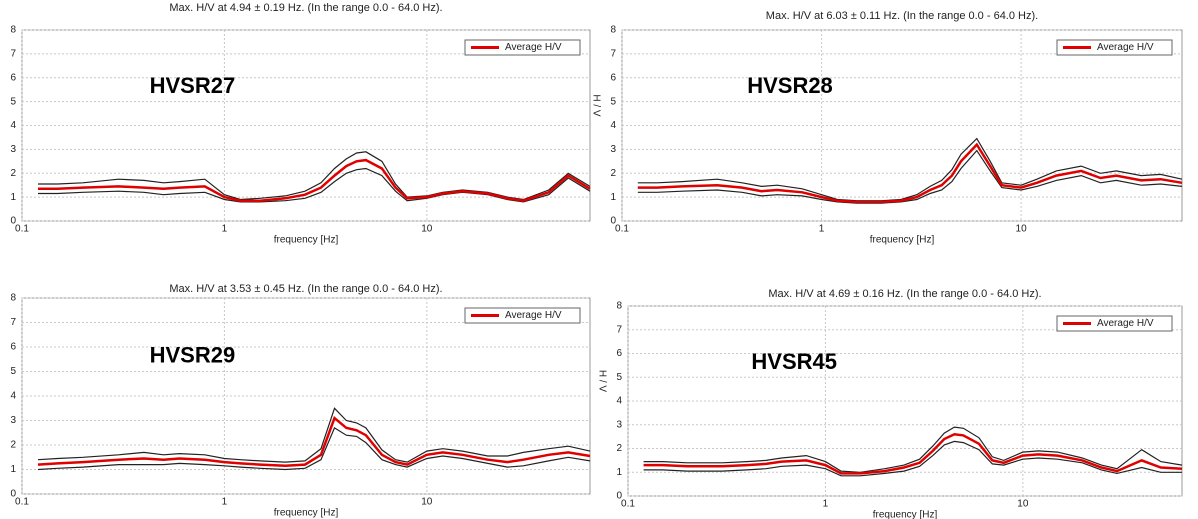 This screenshot has width=1198, height=519. I want to click on station-label: HVSR45, so click(794, 361).